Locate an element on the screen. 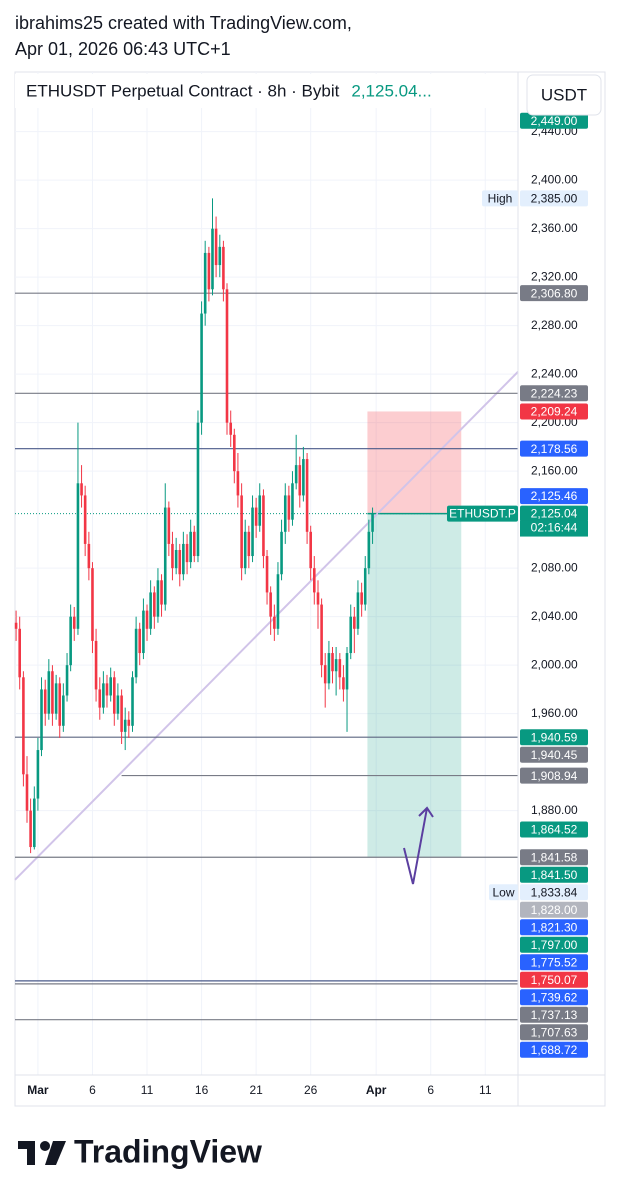 This screenshot has height=1199, width=621. price-label-text: 1,737.13 is located at coordinates (554, 1015).